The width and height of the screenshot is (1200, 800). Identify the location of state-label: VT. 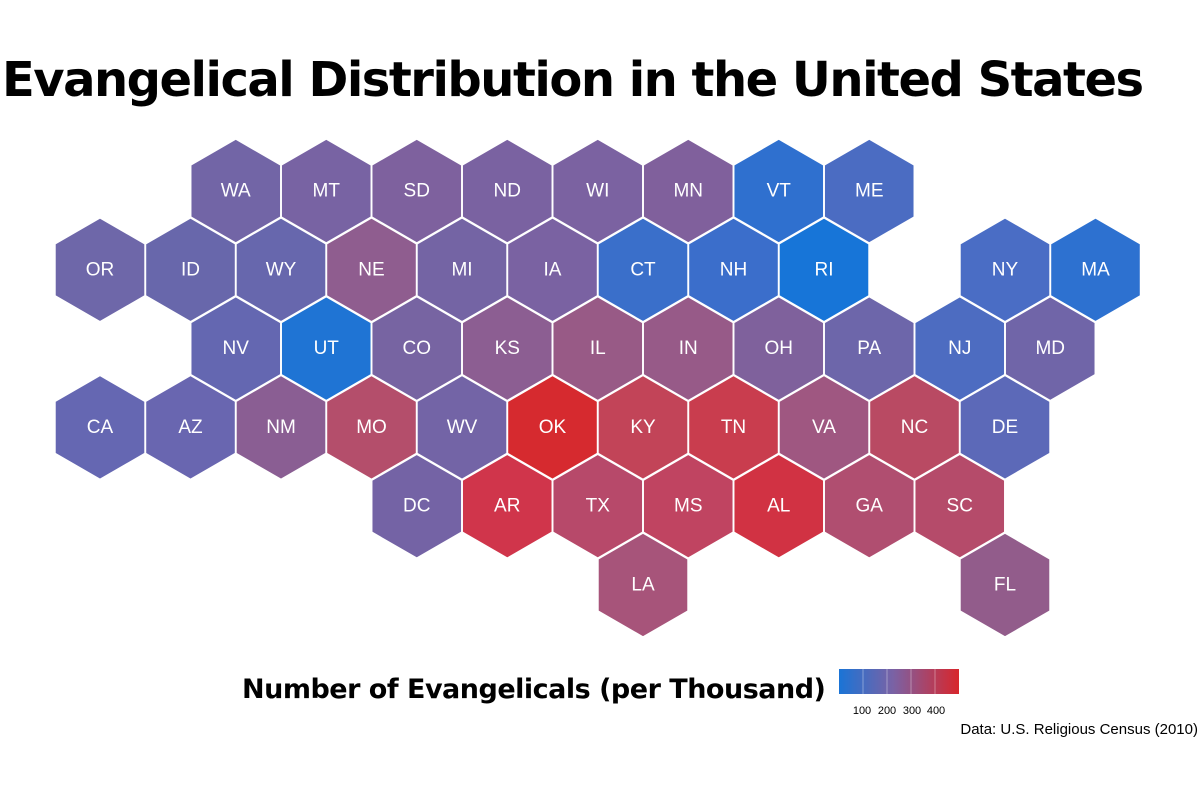
(779, 191).